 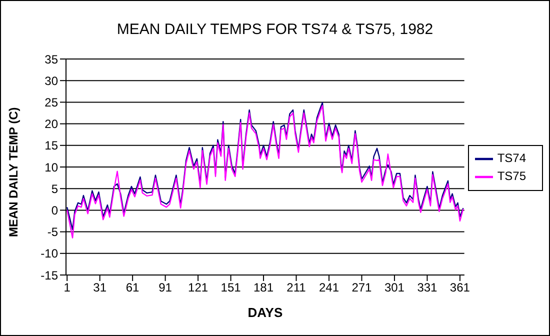 What do you see at coordinates (51, 124) in the screenshot?
I see `y-tick-label: 20` at bounding box center [51, 124].